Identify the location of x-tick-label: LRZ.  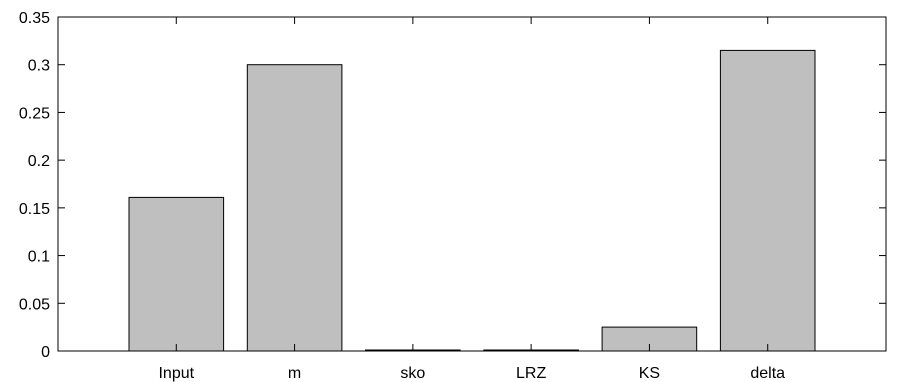
(531, 373).